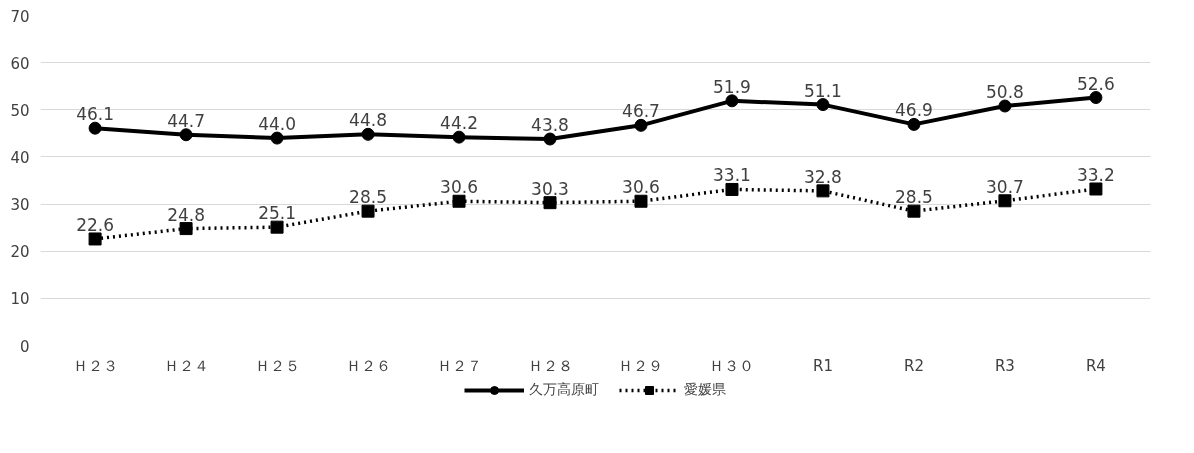 This screenshot has height=453, width=1194. I want to click on x-tick-label: R4, so click(1095, 365).